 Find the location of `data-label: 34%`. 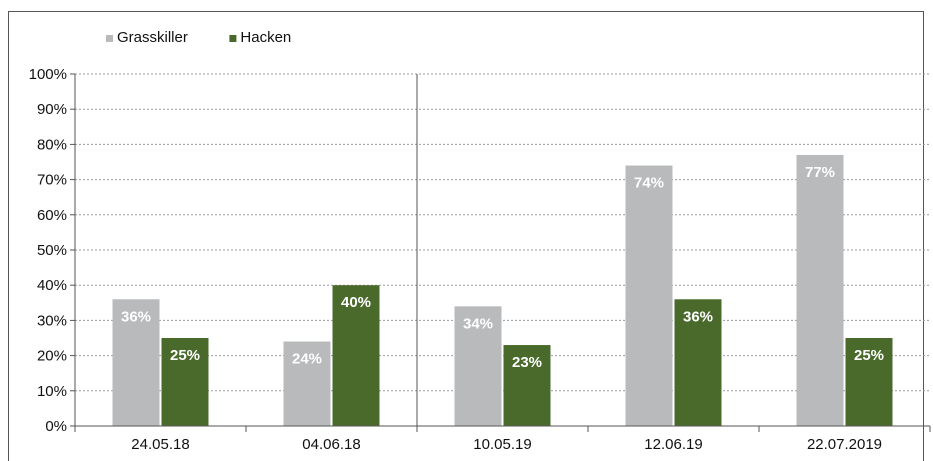

data-label: 34% is located at coordinates (478, 323).